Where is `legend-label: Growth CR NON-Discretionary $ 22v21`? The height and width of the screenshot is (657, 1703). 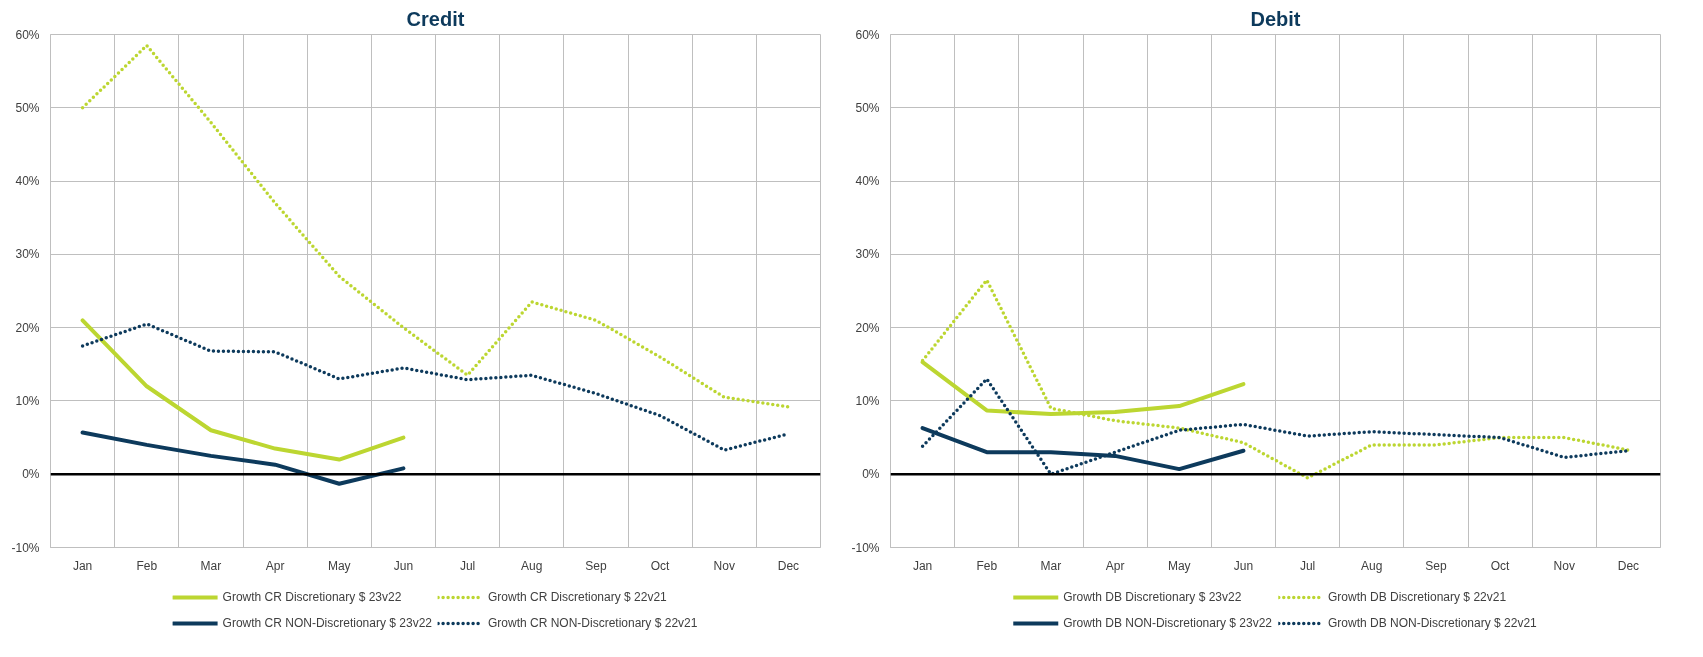 legend-label: Growth CR NON-Discretionary $ 22v21 is located at coordinates (593, 623).